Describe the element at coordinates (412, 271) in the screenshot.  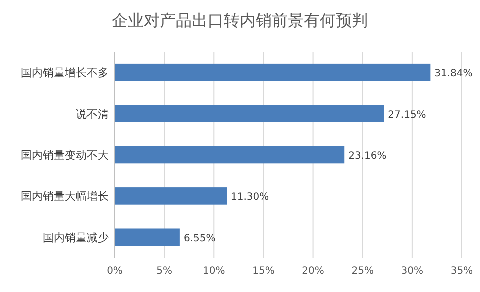
I see `x-tick-label: 30%` at that location.